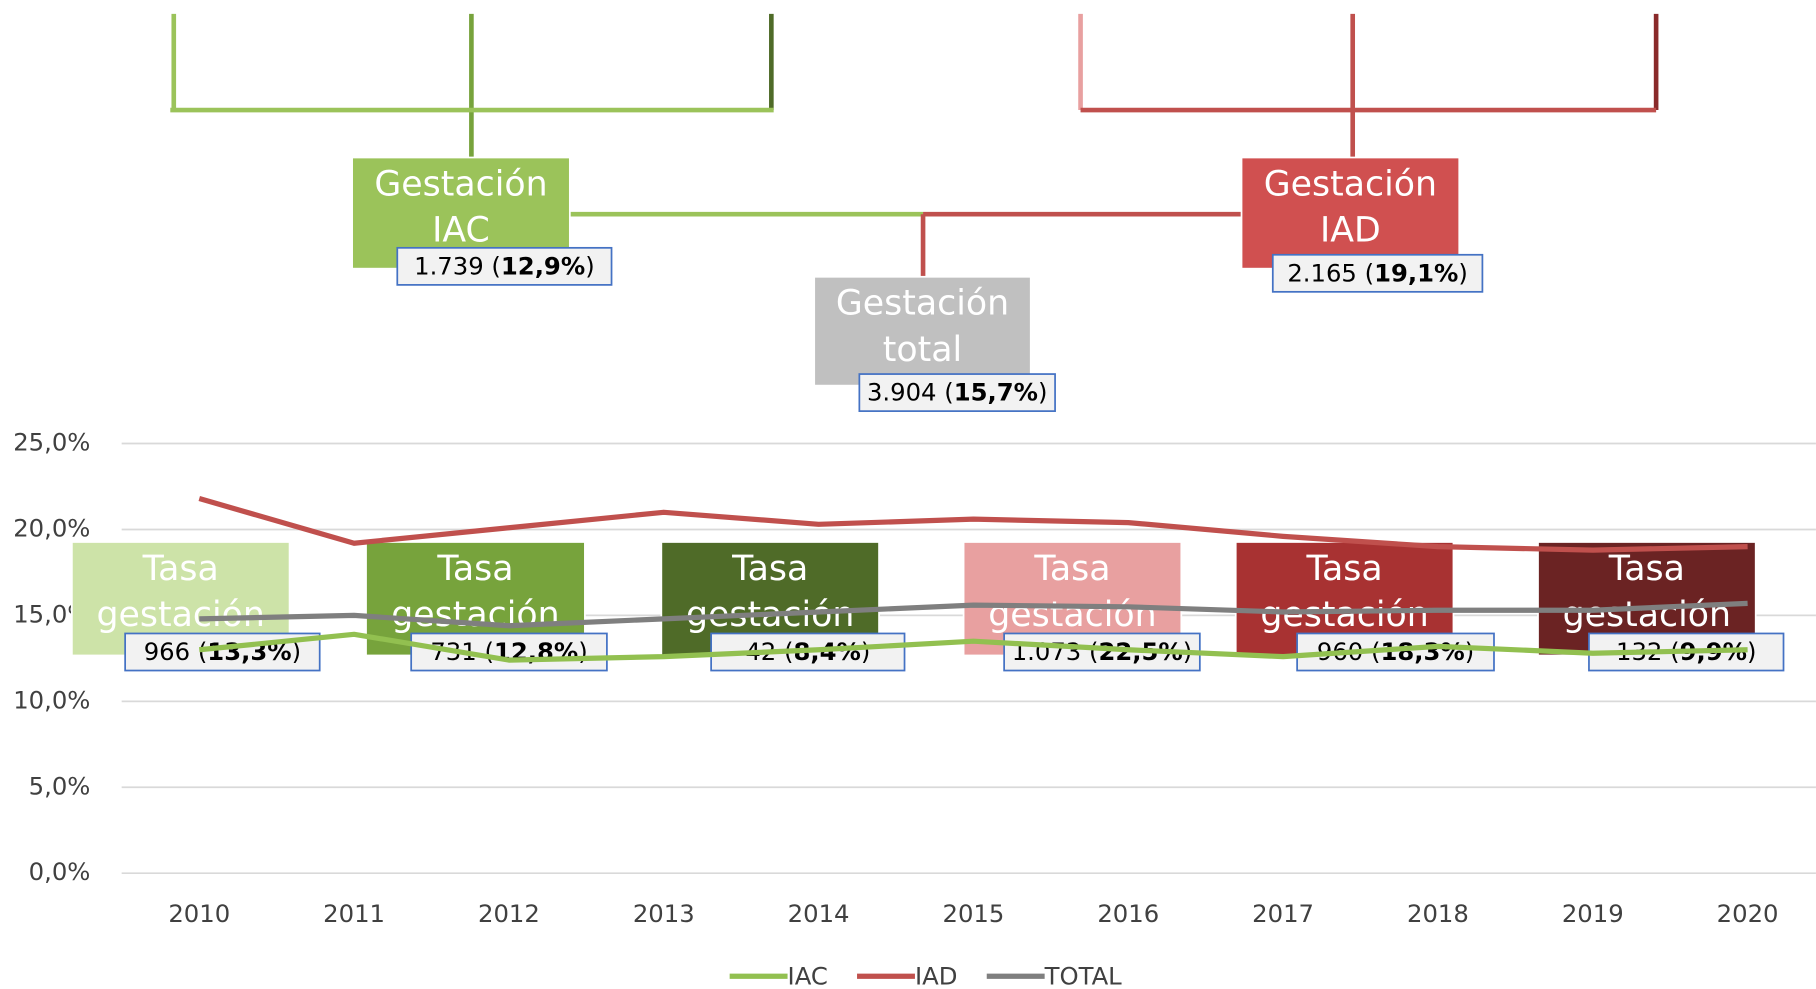 The height and width of the screenshot is (989, 1816). I want to click on x-tick-label: 2015, so click(974, 913).